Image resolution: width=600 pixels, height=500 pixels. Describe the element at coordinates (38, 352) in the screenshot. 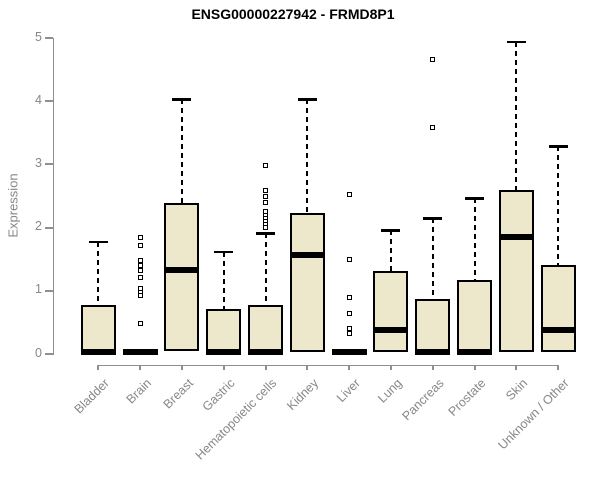

I see `y-tick-label: 0` at that location.